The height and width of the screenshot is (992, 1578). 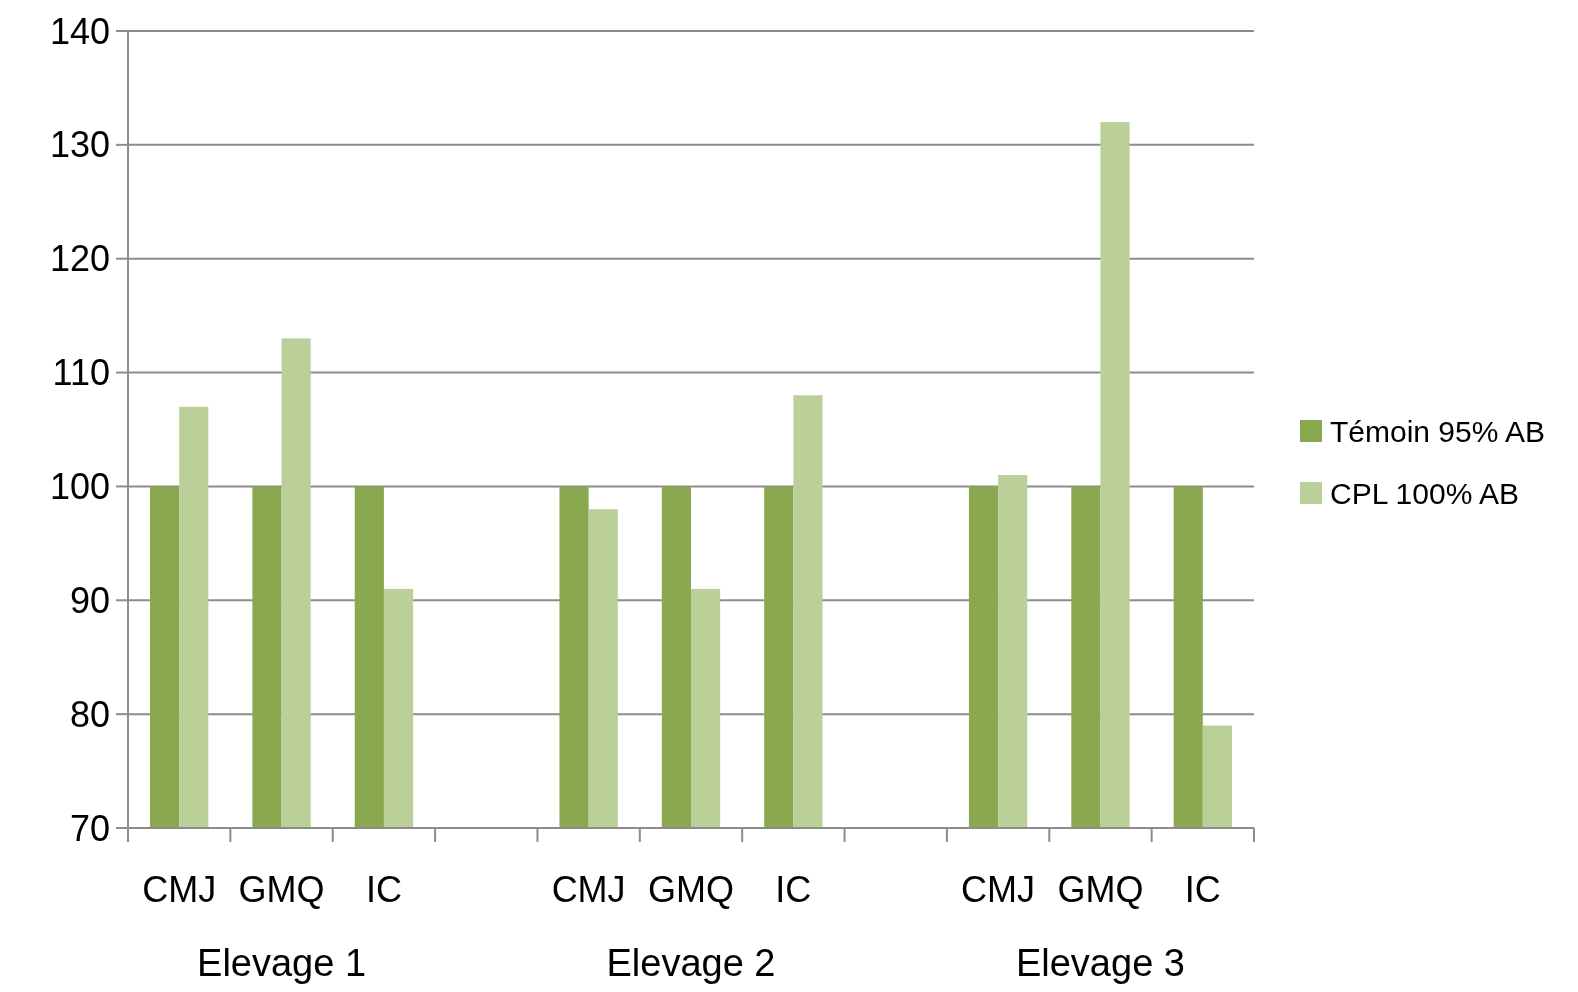 What do you see at coordinates (79, 487) in the screenshot?
I see `y-tick-label: 100` at bounding box center [79, 487].